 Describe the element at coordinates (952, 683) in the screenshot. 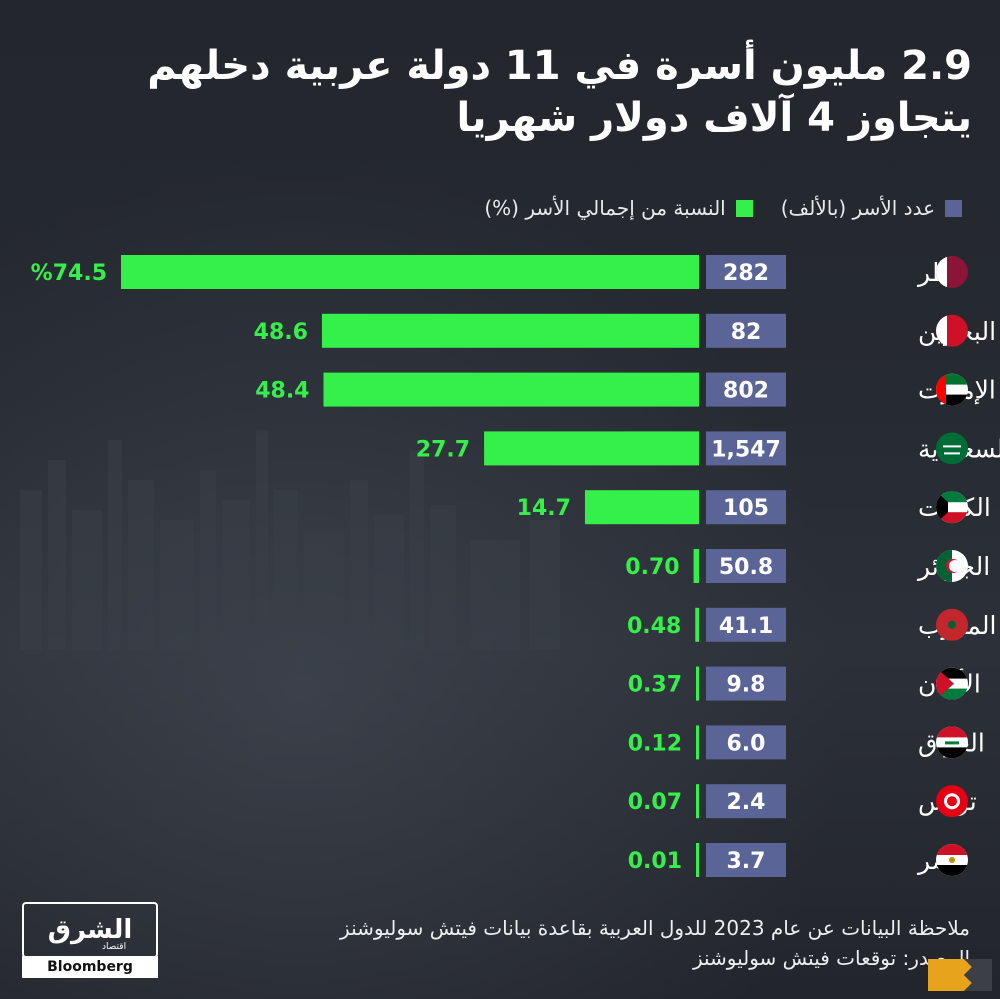

I see `jordan-flag-icon` at that location.